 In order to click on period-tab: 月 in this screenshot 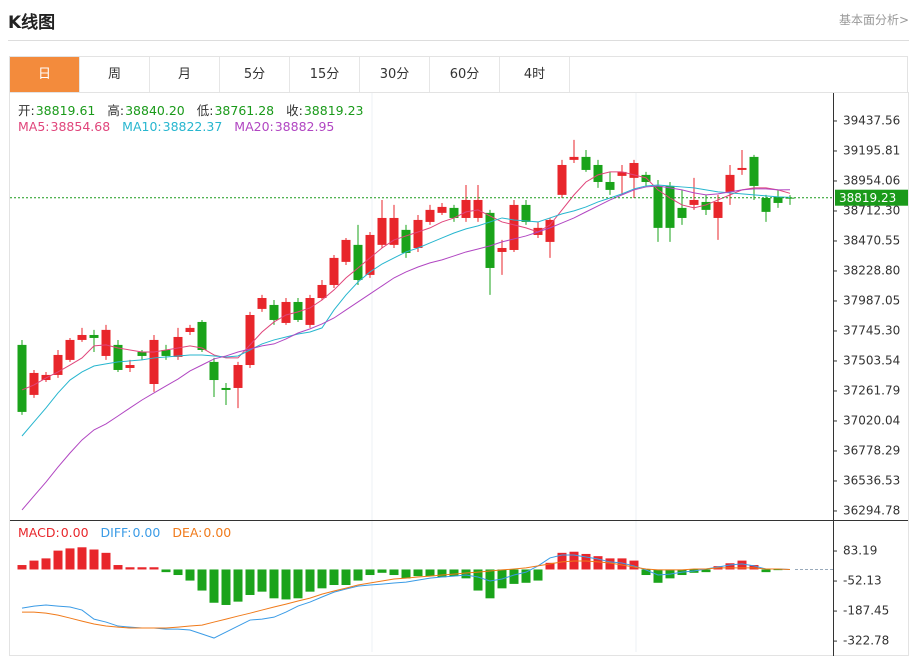, I will do `click(185, 74)`.